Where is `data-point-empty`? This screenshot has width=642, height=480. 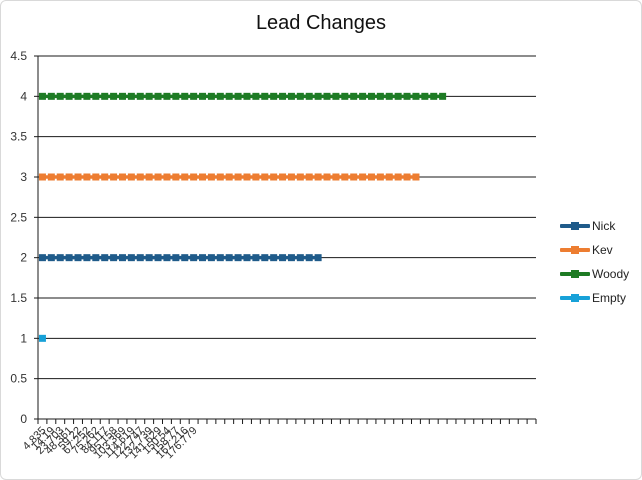 data-point-empty is located at coordinates (42, 338).